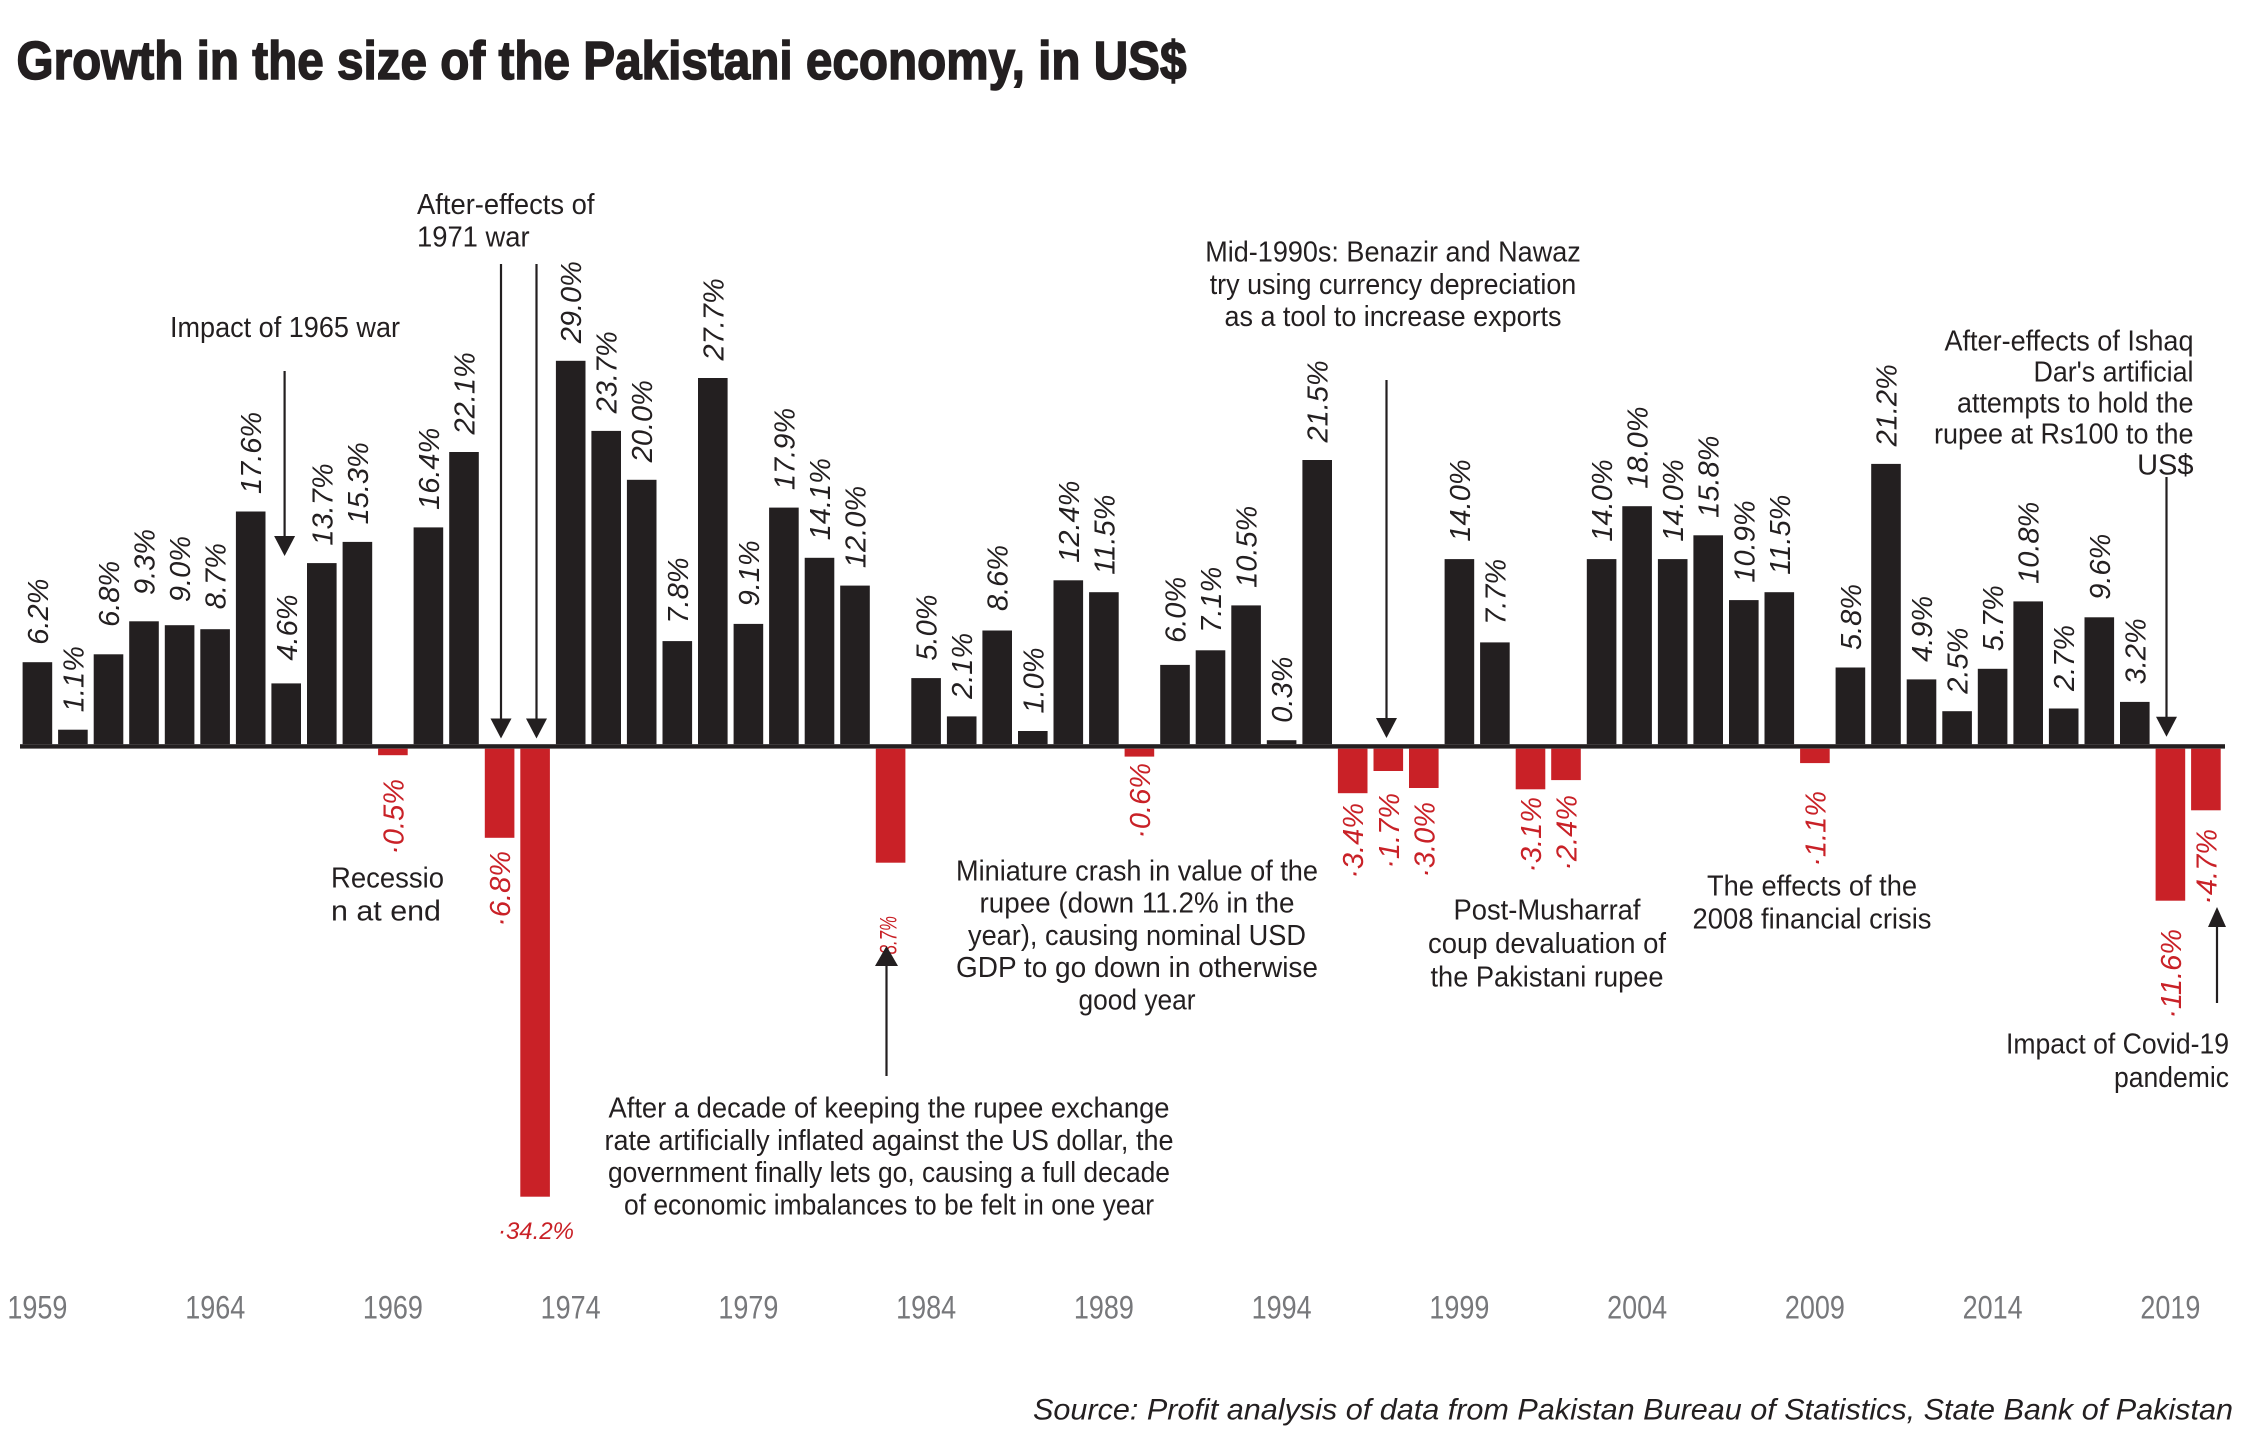 The width and height of the screenshot is (2251, 1439). Describe the element at coordinates (1282, 1308) in the screenshot. I see `svg-text: 1994` at that location.